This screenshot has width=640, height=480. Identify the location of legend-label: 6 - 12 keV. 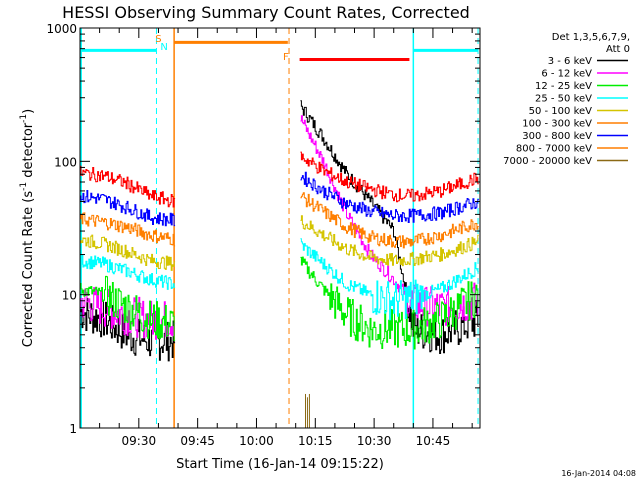
(566, 74).